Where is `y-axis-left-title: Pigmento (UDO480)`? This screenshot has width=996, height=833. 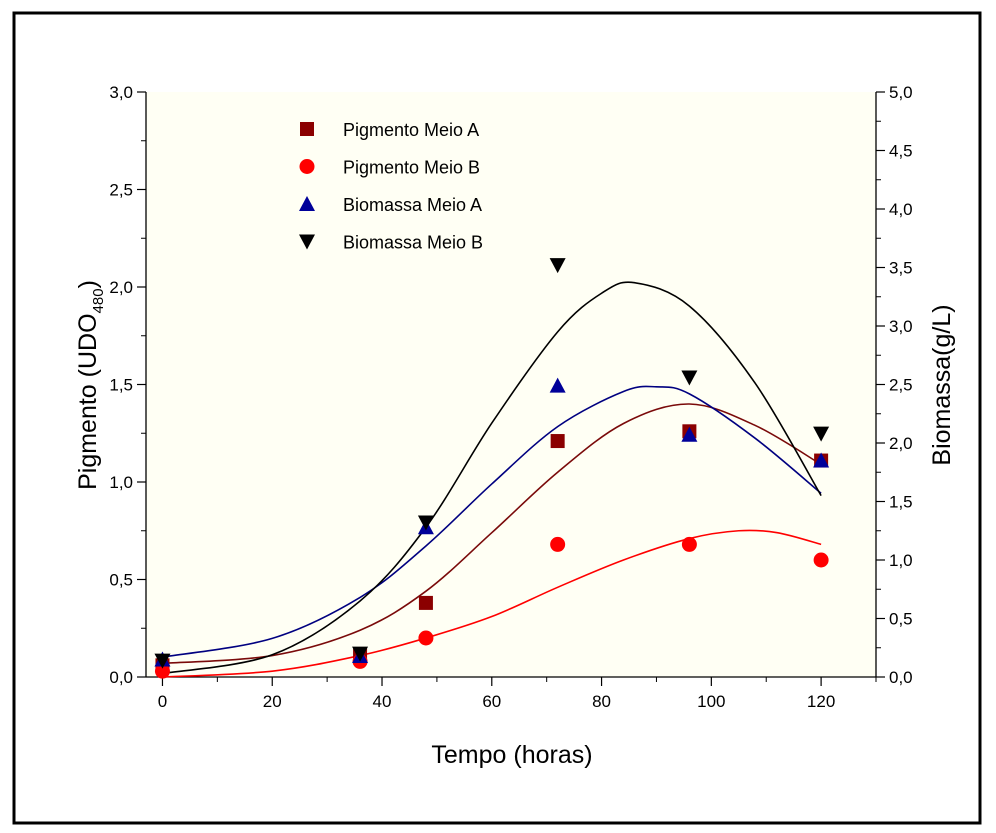
y-axis-left-title: Pigmento (UDO480) is located at coordinates (90, 385).